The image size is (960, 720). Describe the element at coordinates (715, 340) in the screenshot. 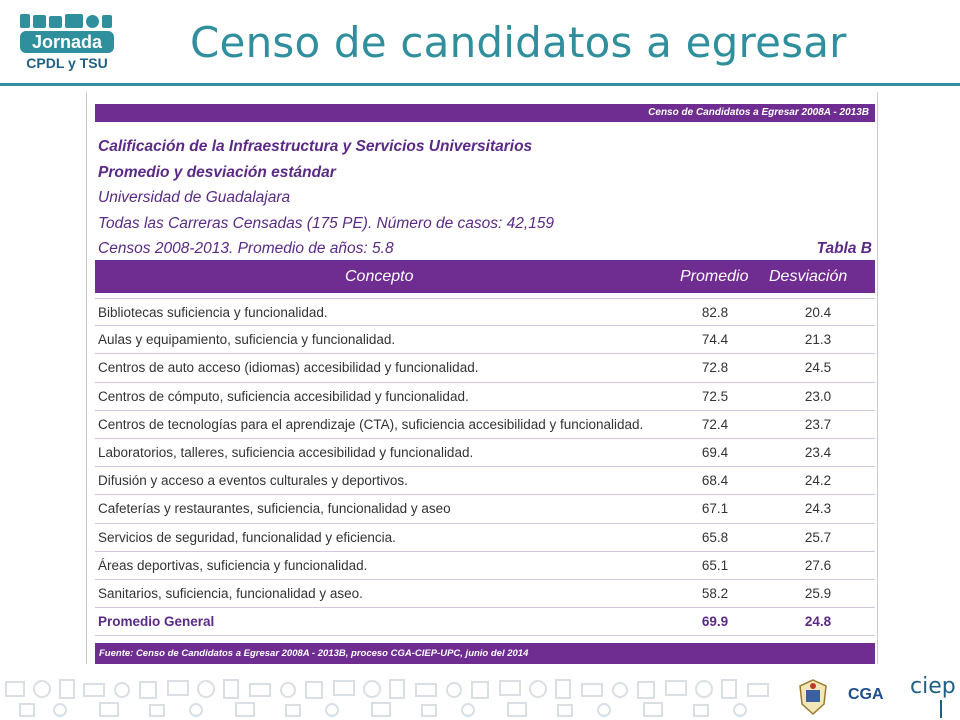

I see `row-promedio: 74.4` at that location.